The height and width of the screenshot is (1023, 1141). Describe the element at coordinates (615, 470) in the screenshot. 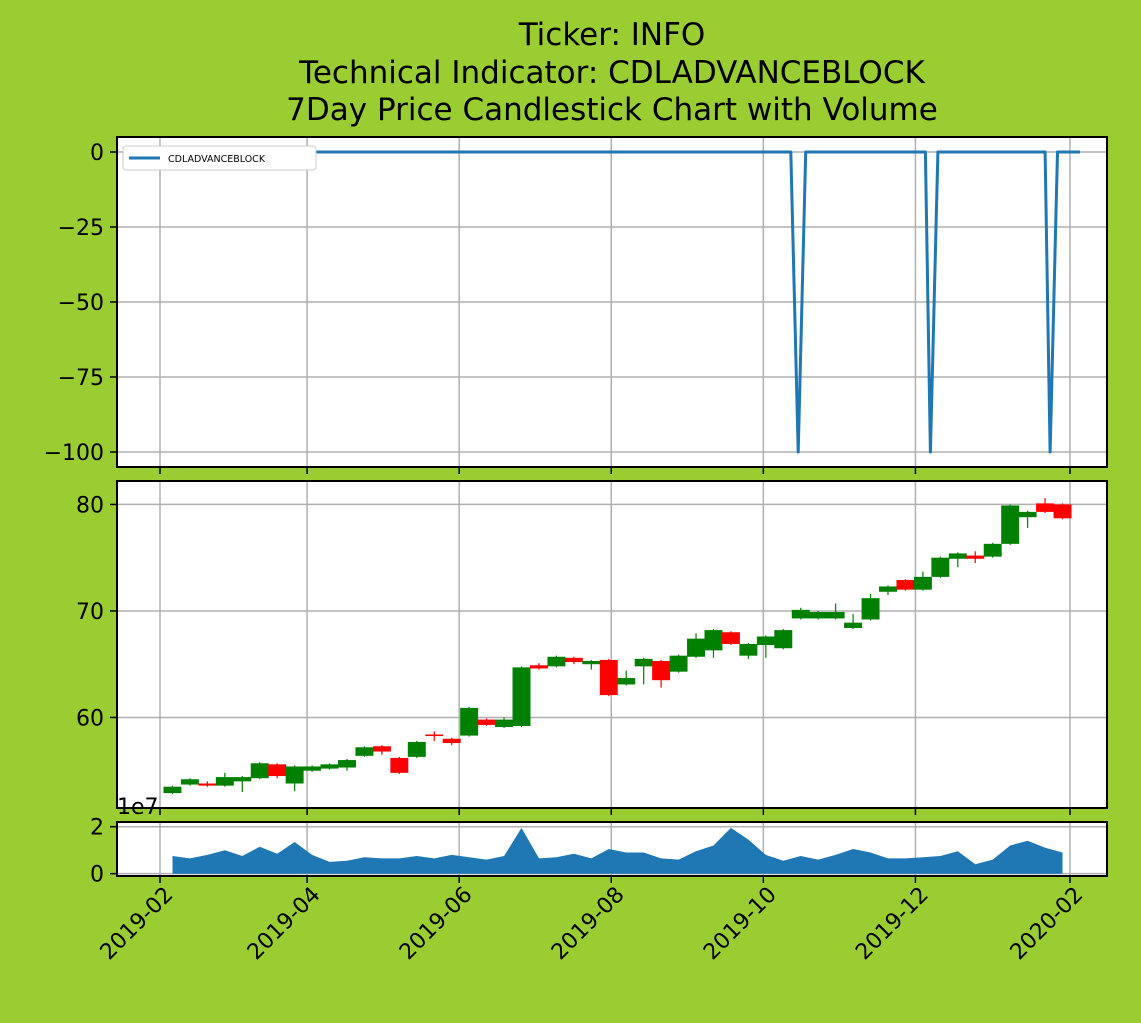

I see `indicator-x-ticks` at that location.